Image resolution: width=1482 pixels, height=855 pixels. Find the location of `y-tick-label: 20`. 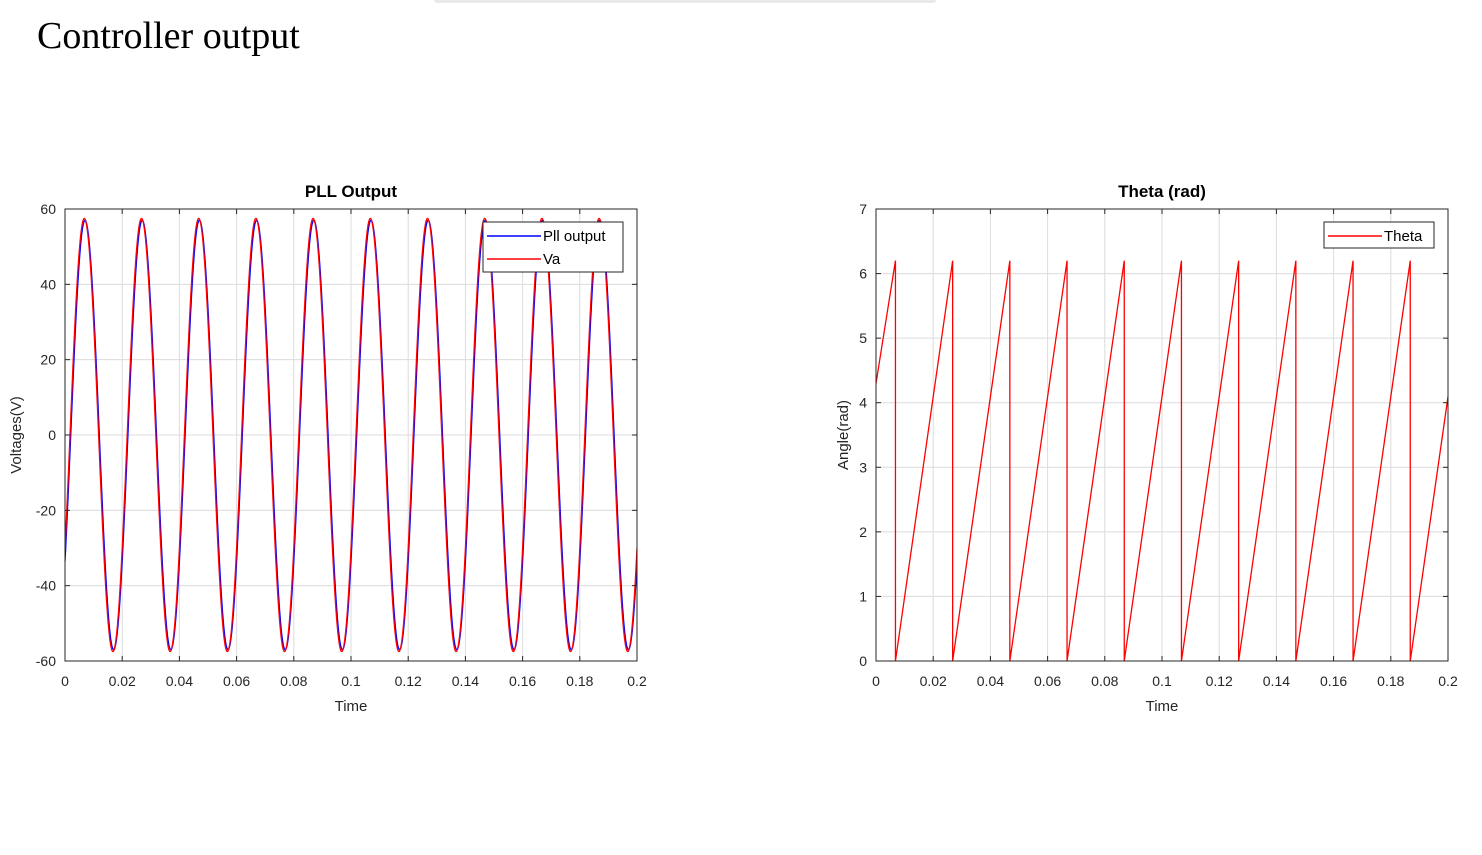

y-tick-label: 20 is located at coordinates (48, 360).